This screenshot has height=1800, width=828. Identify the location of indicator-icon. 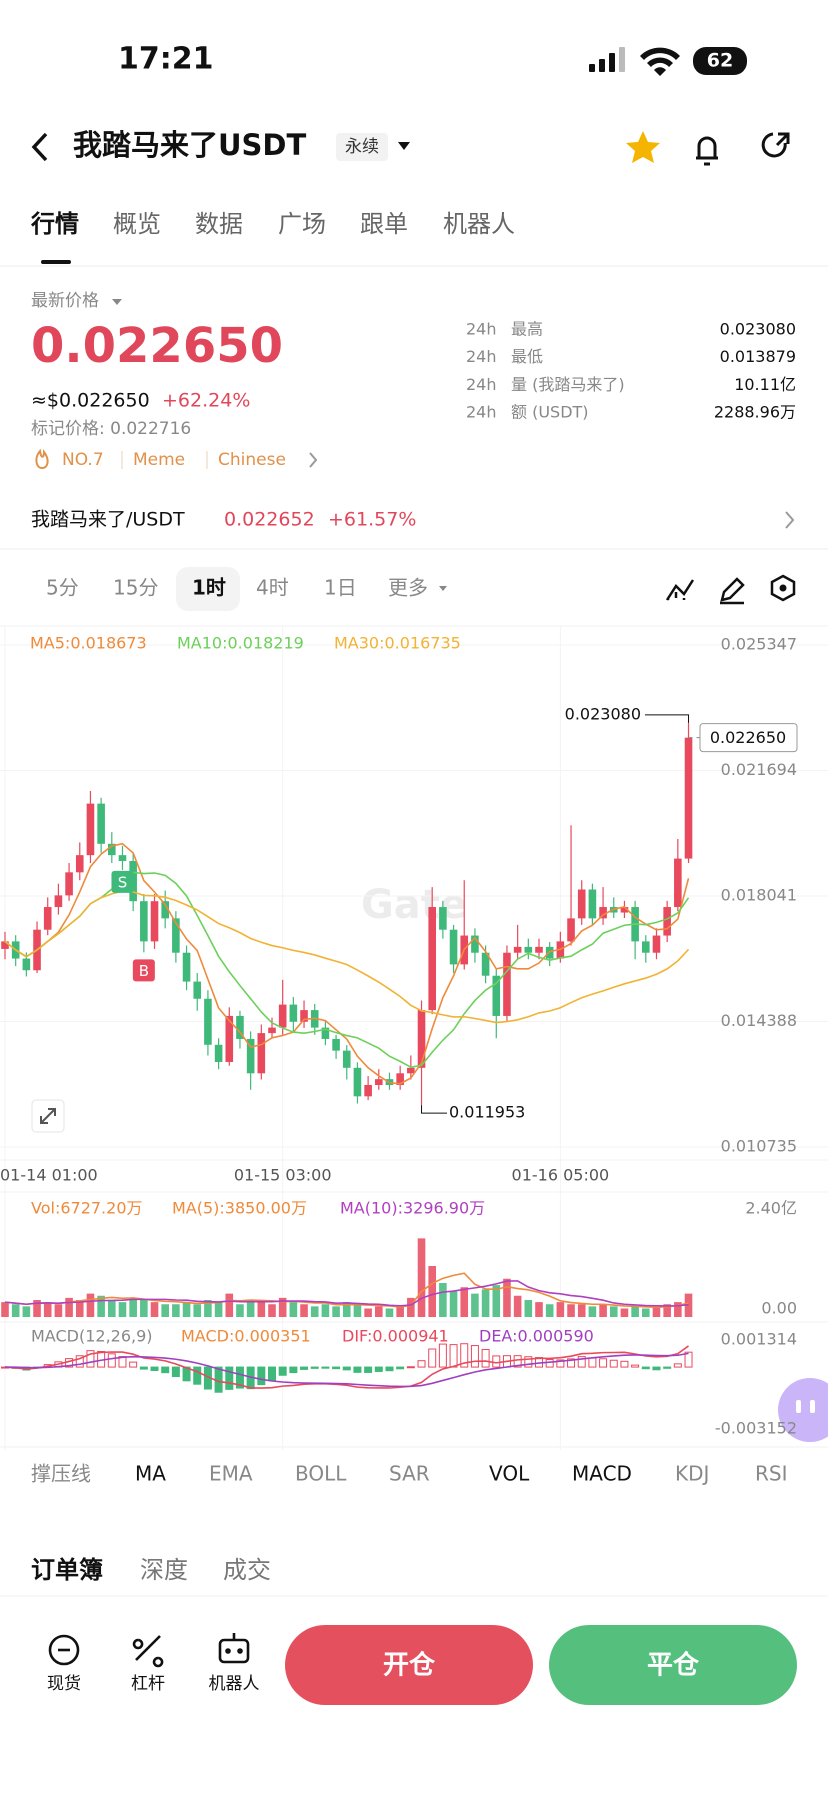
(680, 590).